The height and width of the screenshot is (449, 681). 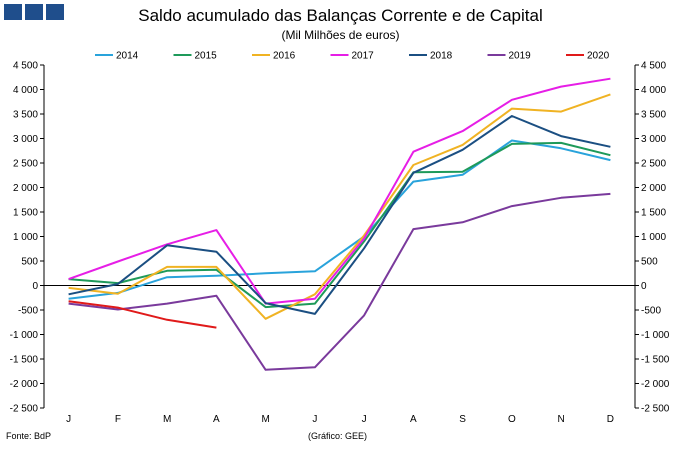 What do you see at coordinates (655, 409) in the screenshot?
I see `y-tick-label-right: -2 500` at bounding box center [655, 409].